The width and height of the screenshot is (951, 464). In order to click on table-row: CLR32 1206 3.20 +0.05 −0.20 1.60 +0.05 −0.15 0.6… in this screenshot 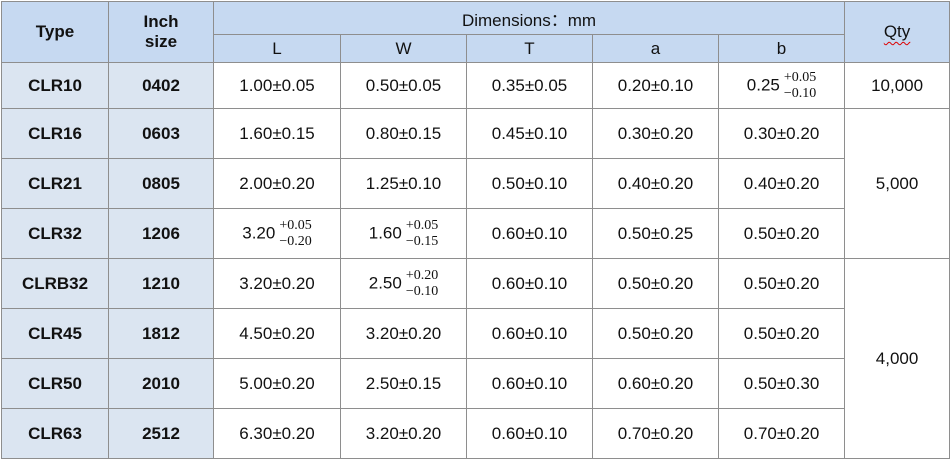, I will do `click(475, 233)`.